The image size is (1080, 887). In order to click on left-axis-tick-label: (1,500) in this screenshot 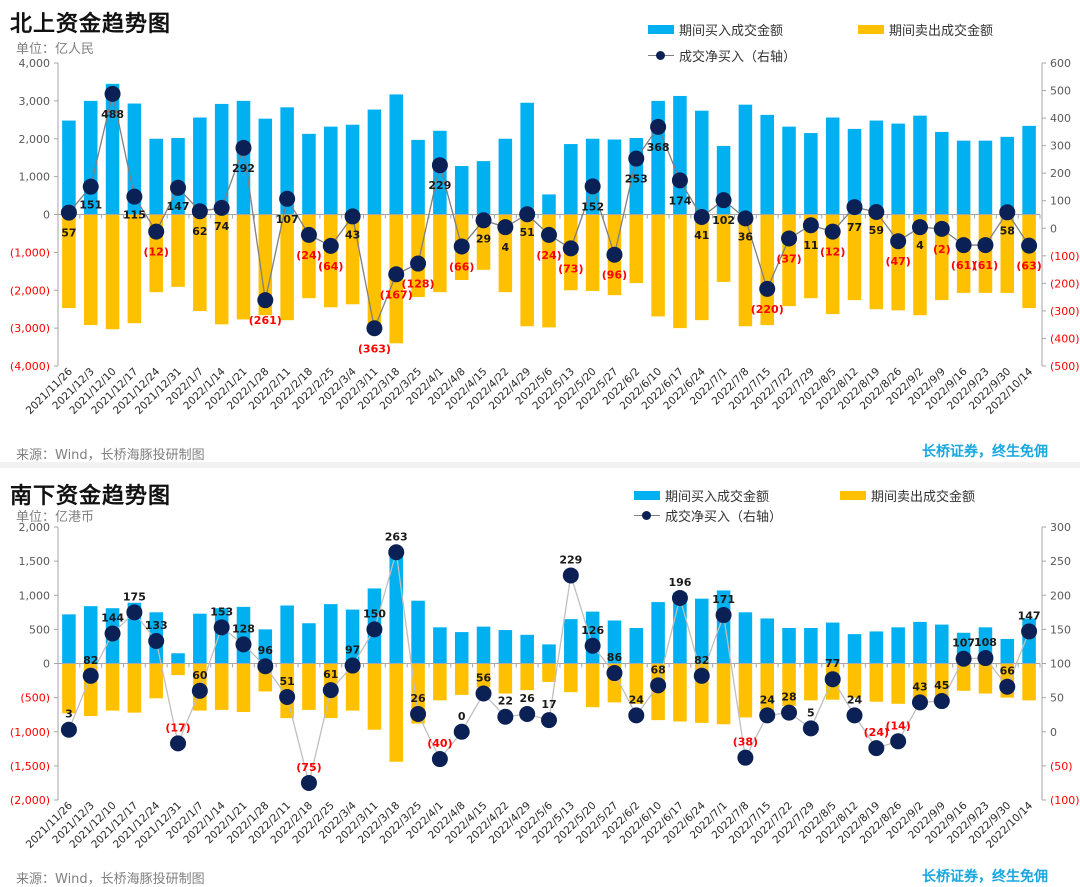, I will do `click(30, 766)`.